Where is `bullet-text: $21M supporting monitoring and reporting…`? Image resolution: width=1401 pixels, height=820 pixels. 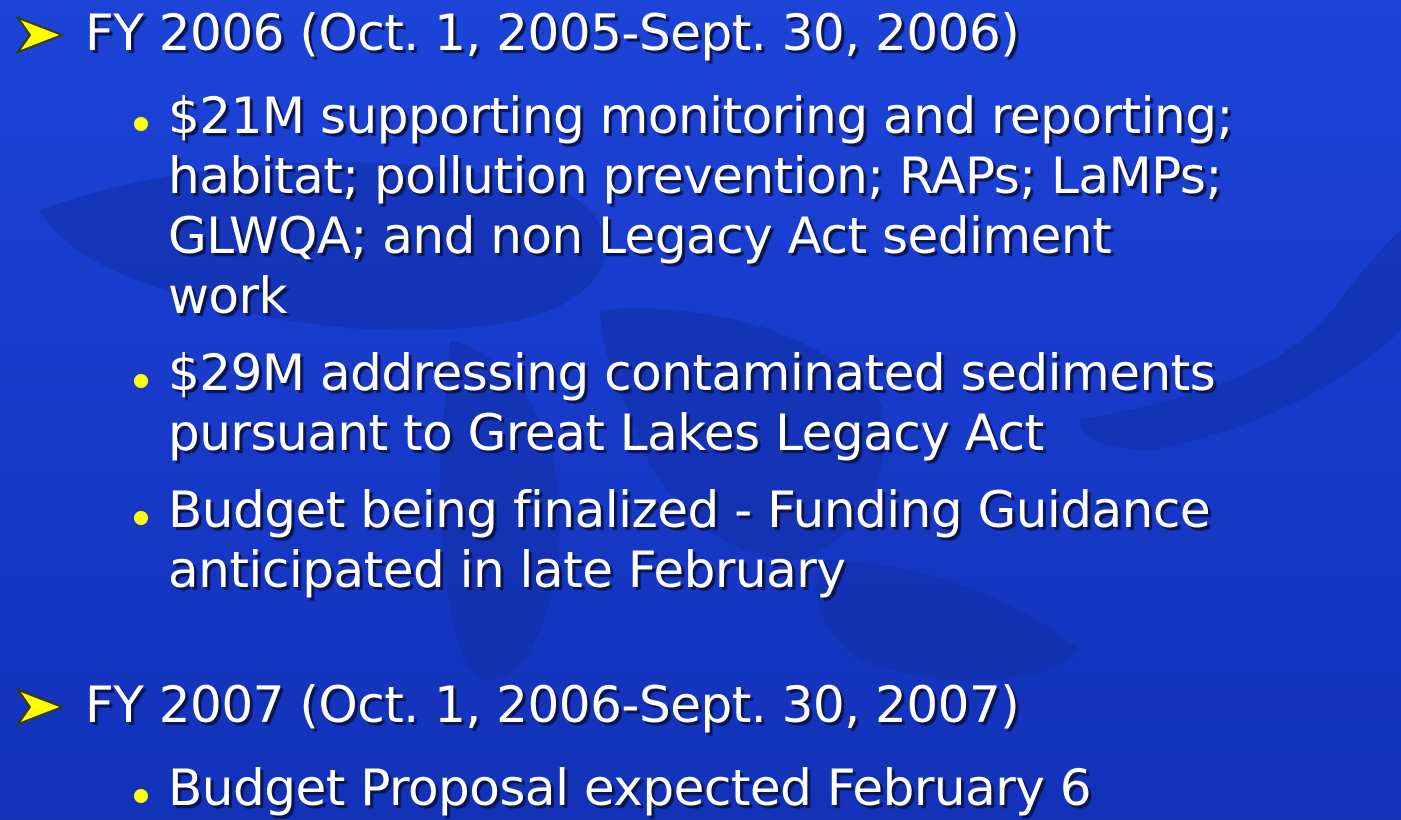 bullet-text: $21M supporting monitoring and reporting… is located at coordinates (700, 116).